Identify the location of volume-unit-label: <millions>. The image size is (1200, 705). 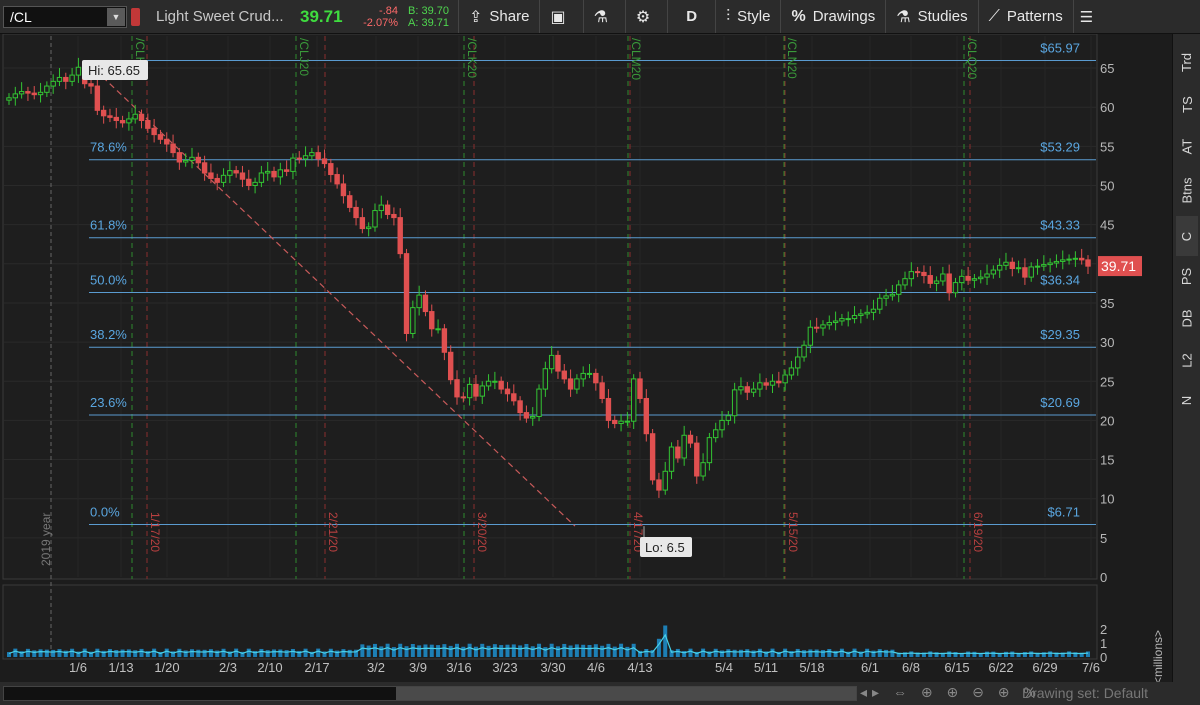
(1158, 656).